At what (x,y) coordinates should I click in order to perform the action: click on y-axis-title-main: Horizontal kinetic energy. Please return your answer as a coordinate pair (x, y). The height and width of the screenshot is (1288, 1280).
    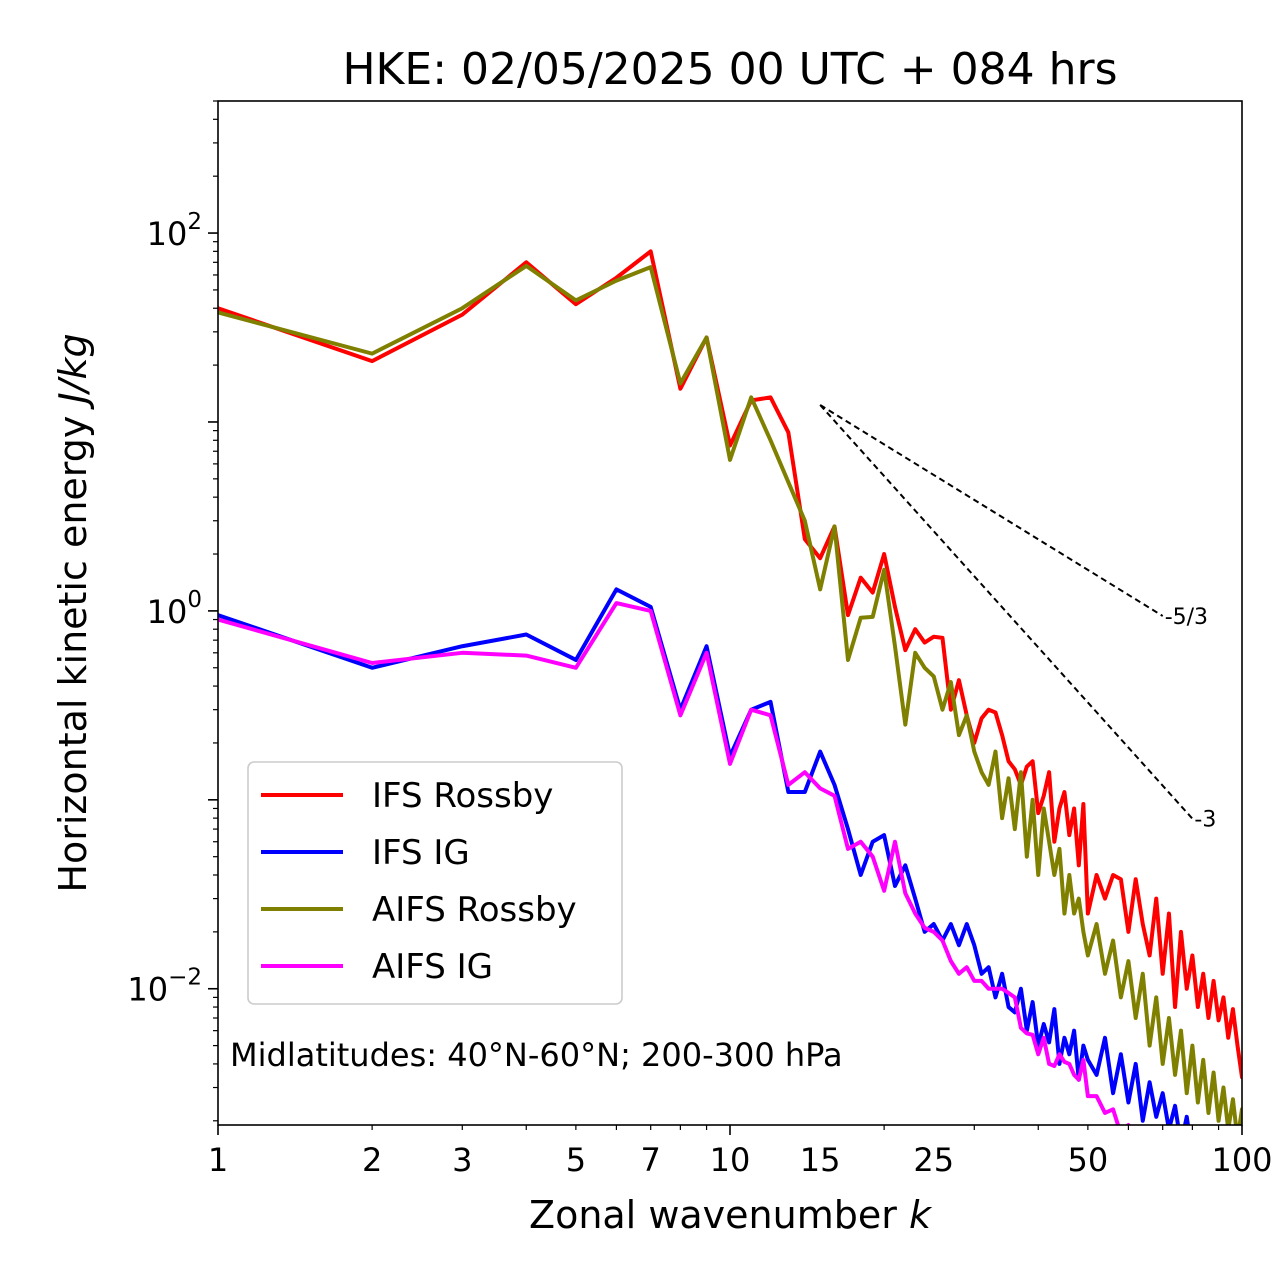
    Looking at the image, I should click on (73, 648).